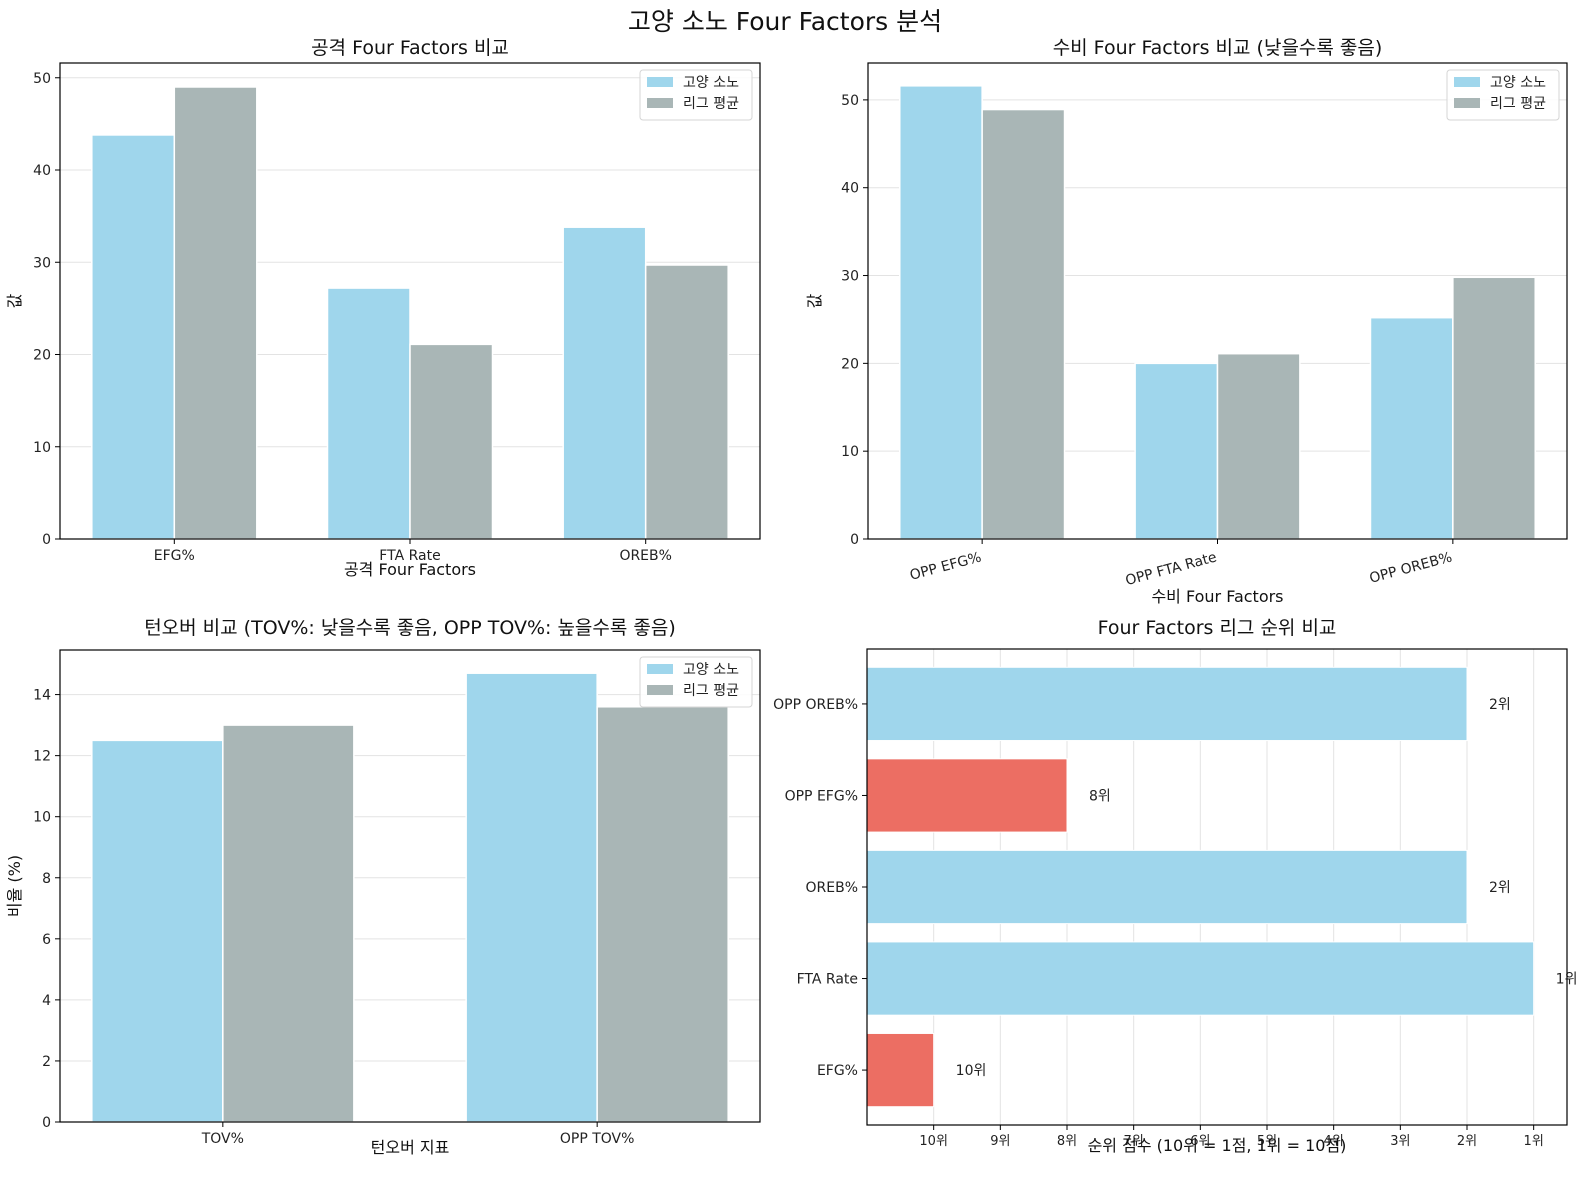 Image resolution: width=1587 pixels, height=1180 pixels. Describe the element at coordinates (1334, 1141) in the screenshot. I see `x-tick-label: 4위` at that location.